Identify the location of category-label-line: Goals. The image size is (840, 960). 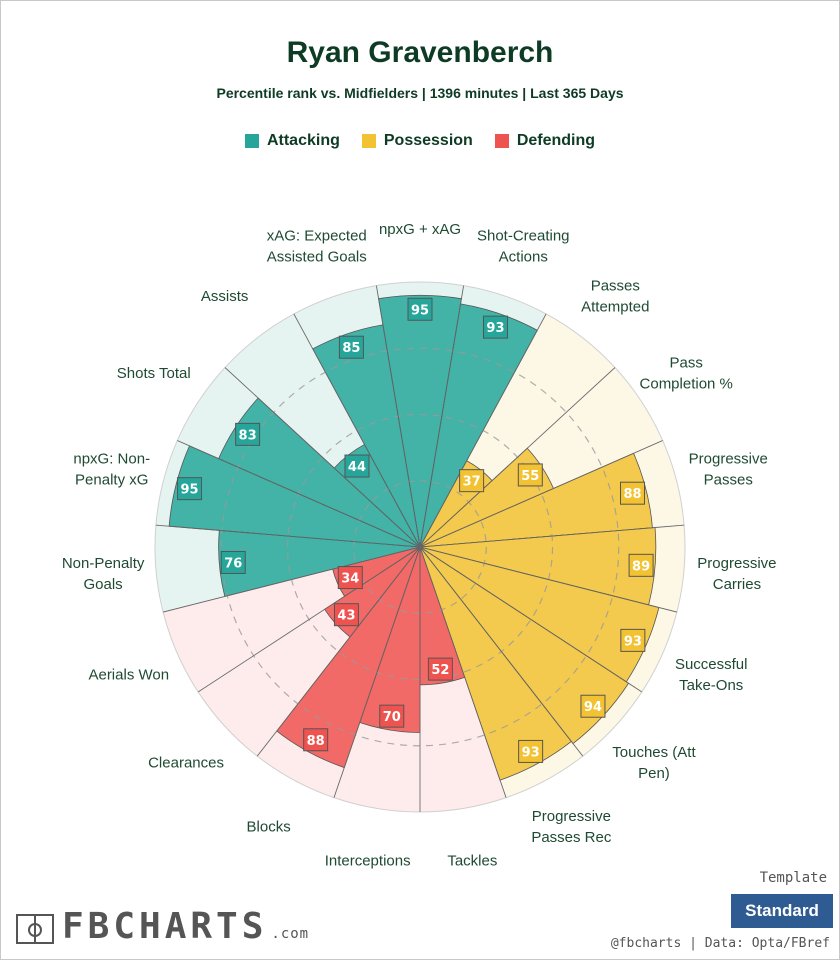
(102, 584).